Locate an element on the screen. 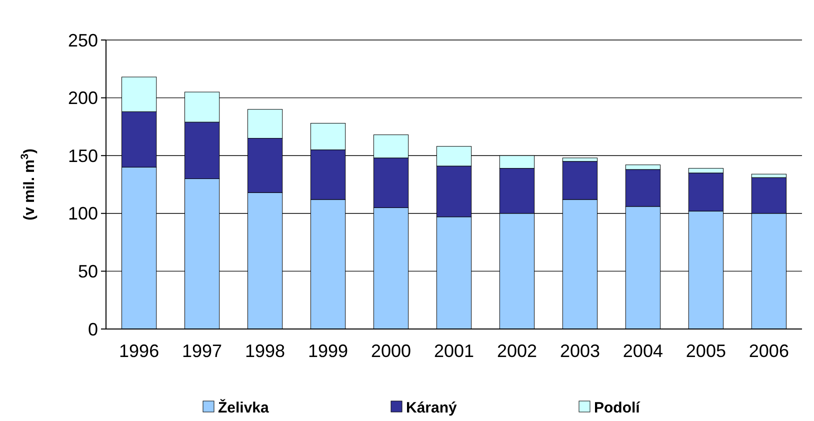  x-tick-label: 1997 is located at coordinates (202, 351).